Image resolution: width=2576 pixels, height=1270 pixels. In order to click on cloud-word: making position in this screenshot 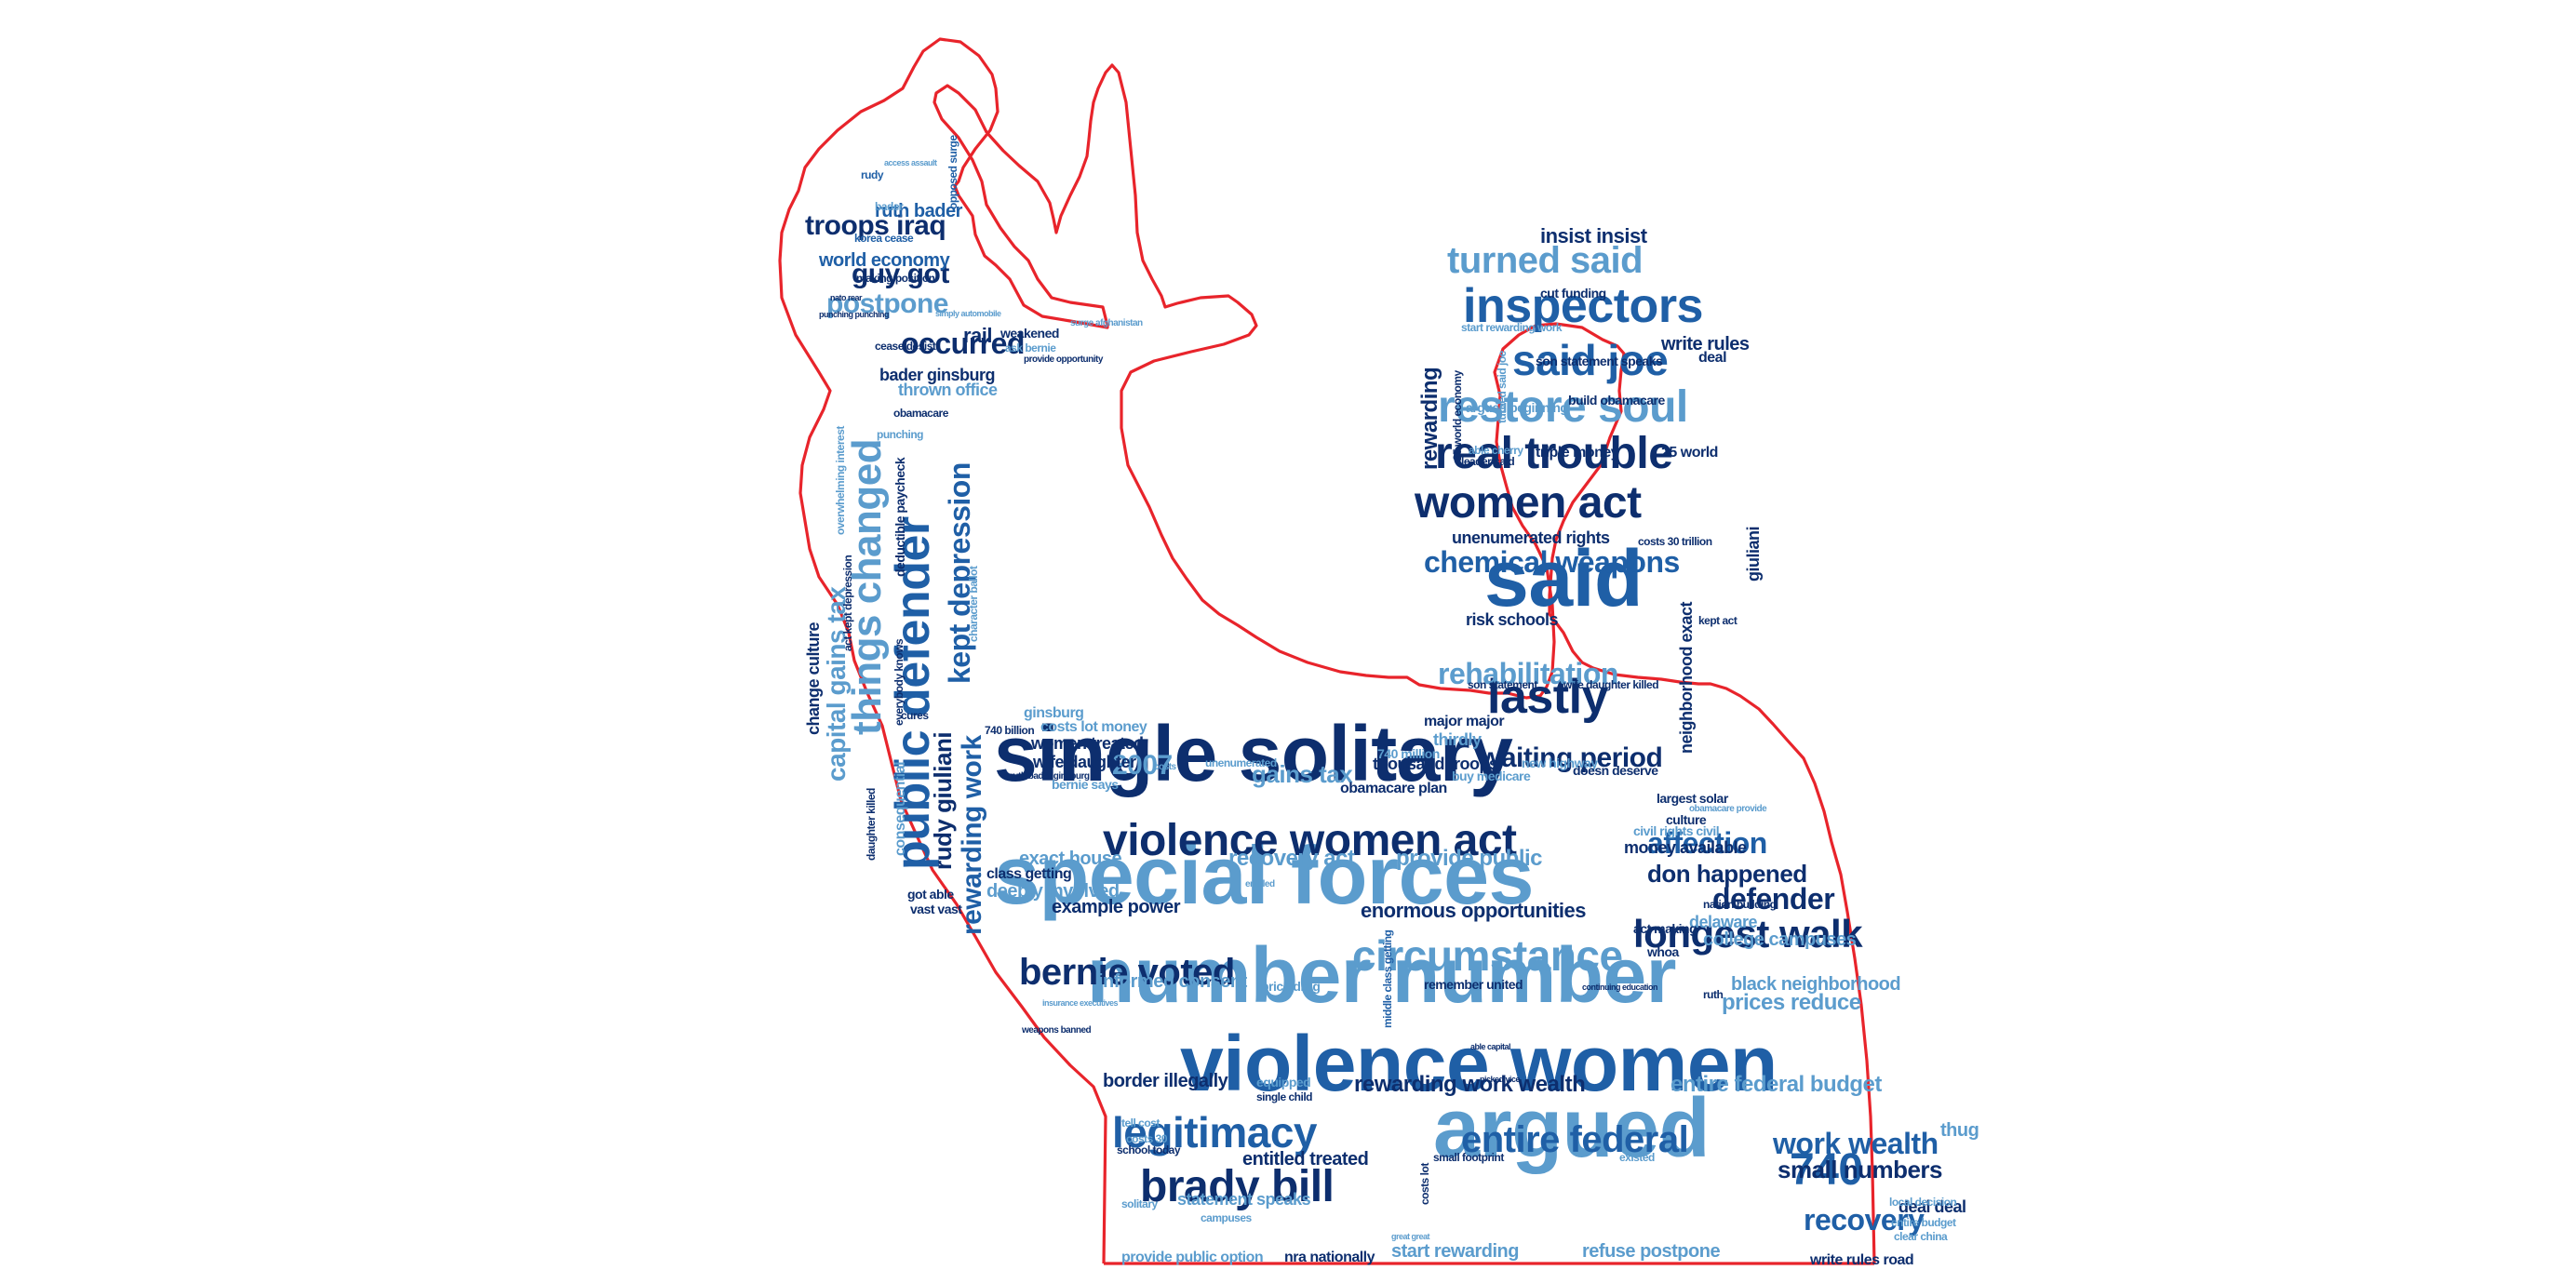, I will do `click(895, 279)`.